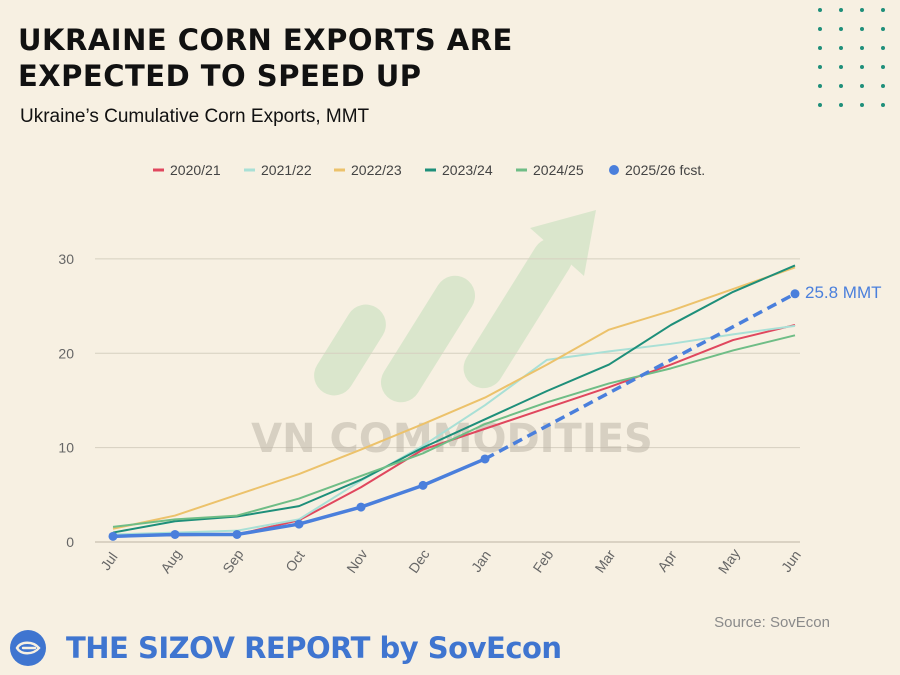 The height and width of the screenshot is (675, 900). What do you see at coordinates (108, 561) in the screenshot?
I see `x-tick-label-jul: Jul` at bounding box center [108, 561].